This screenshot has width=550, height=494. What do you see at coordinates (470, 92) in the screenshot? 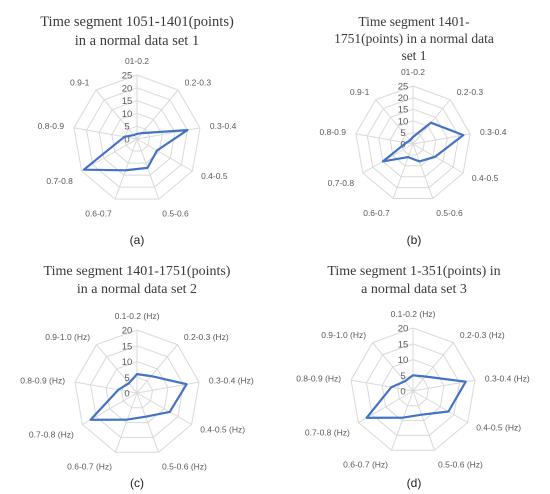
I see `category-label: 0.2-0.3` at bounding box center [470, 92].